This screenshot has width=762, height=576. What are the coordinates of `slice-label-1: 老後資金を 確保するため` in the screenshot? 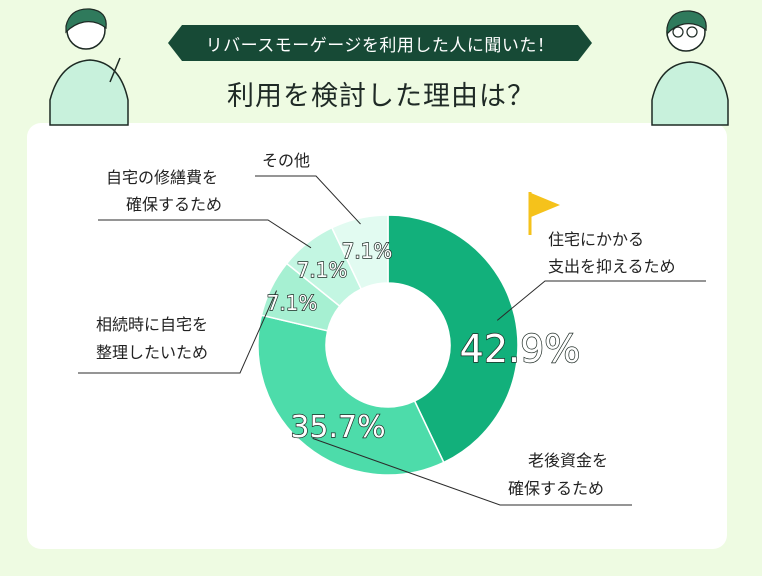 It's located at (560, 474).